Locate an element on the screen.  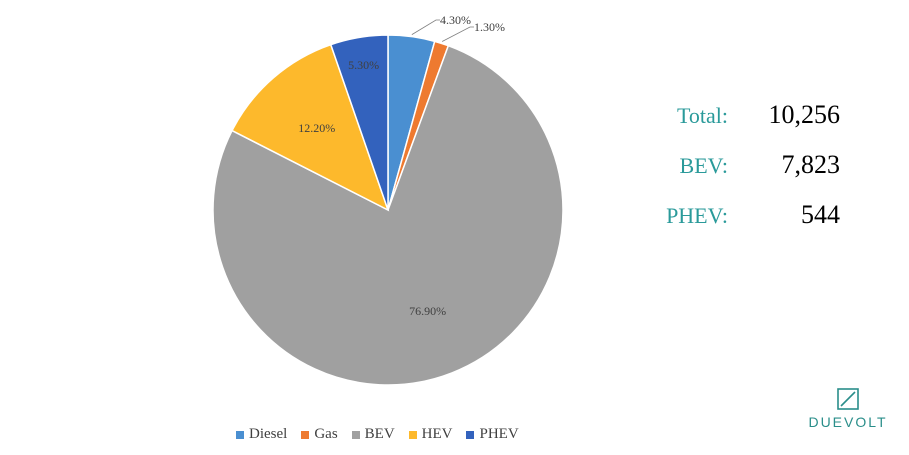
legend-item-bev: BEV is located at coordinates (373, 434).